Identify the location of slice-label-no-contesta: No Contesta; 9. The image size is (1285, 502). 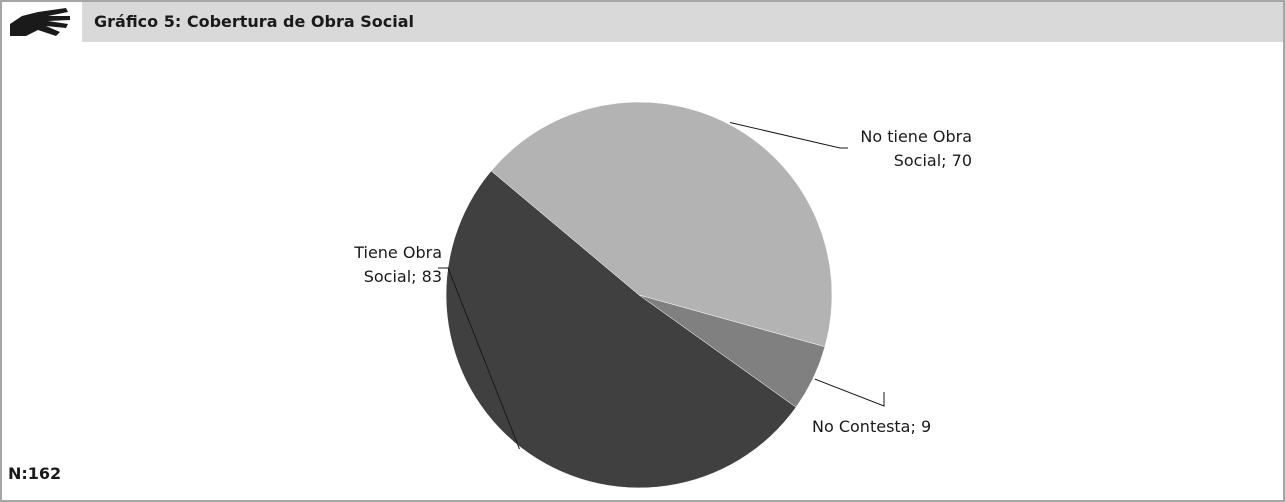
(871, 426).